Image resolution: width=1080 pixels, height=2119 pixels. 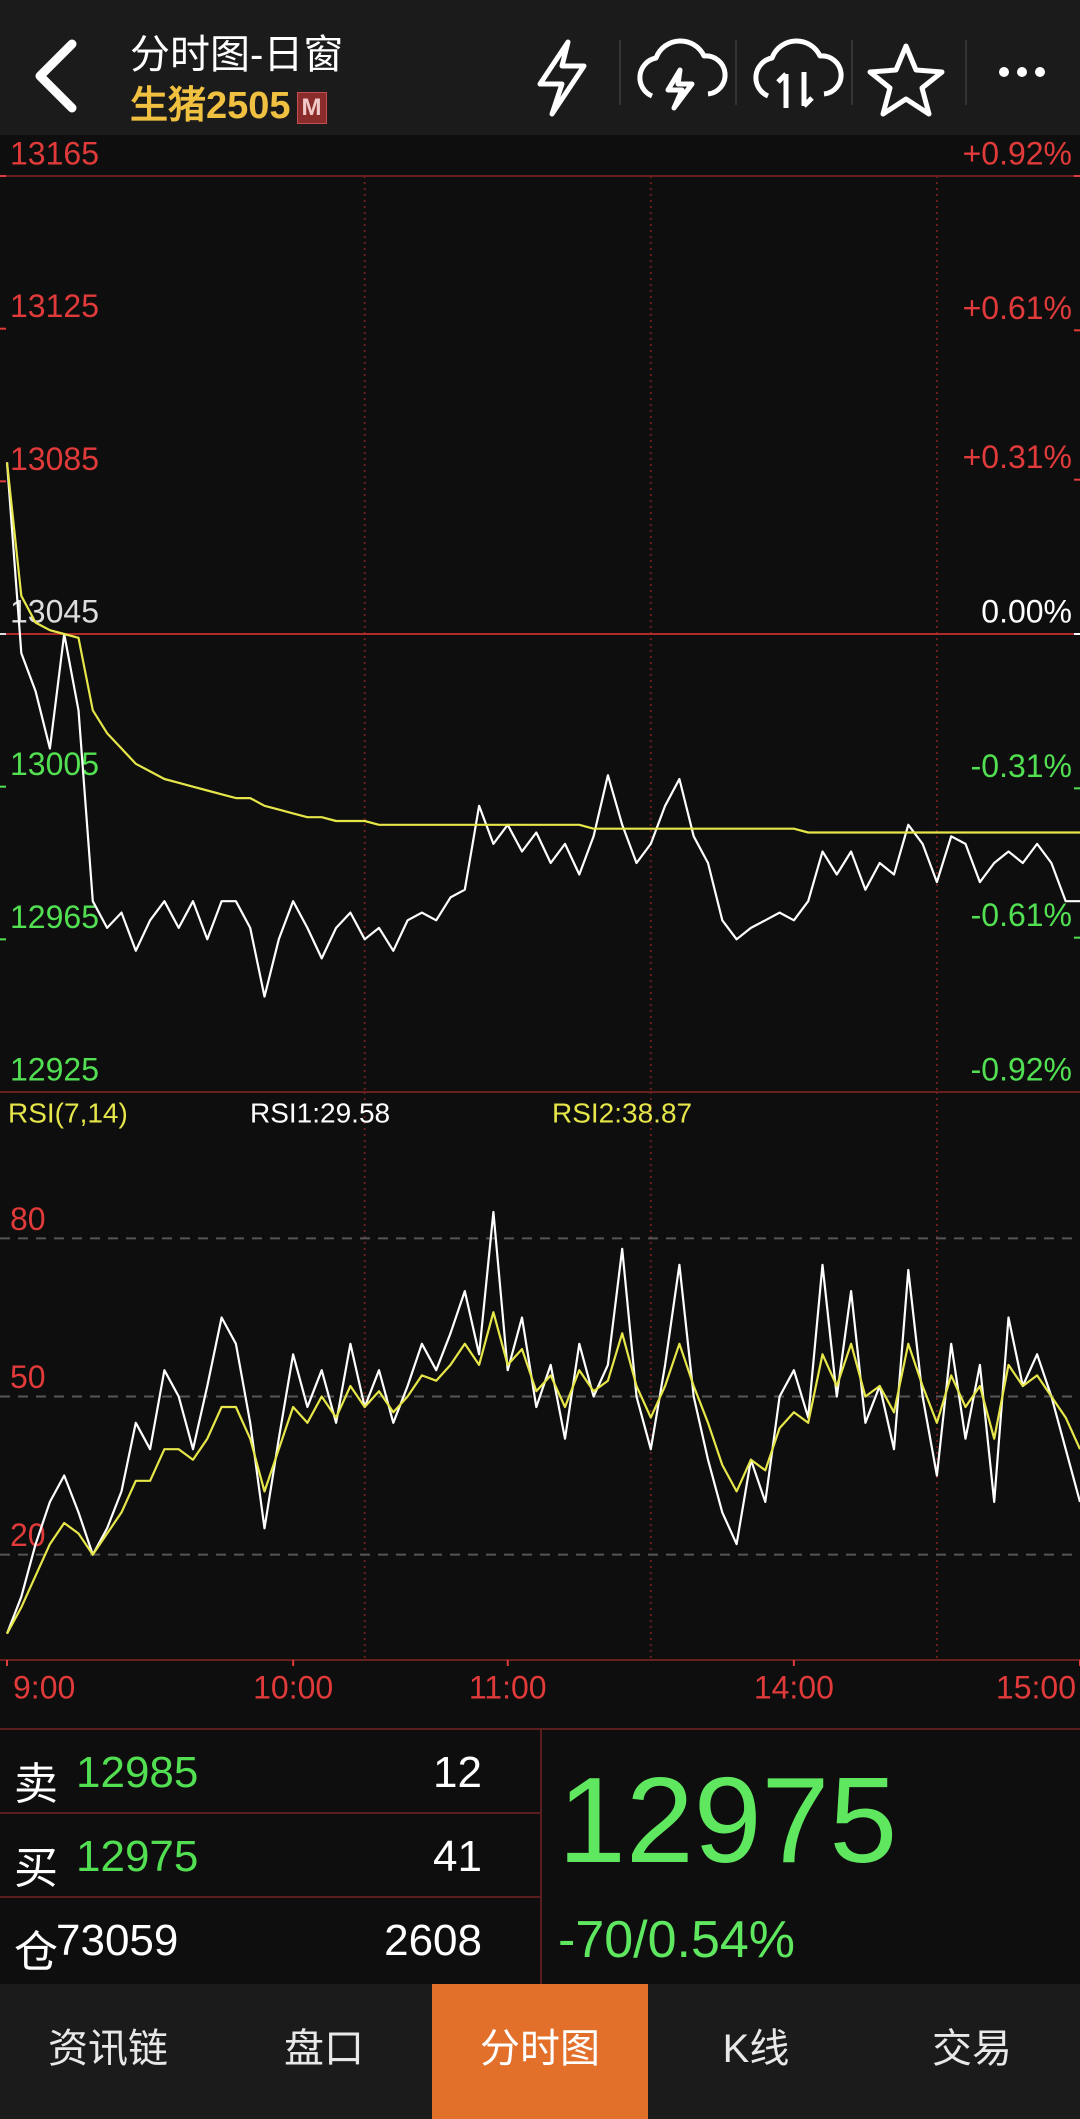 I want to click on quote-row: 买 12975 41, so click(x=270, y=1856).